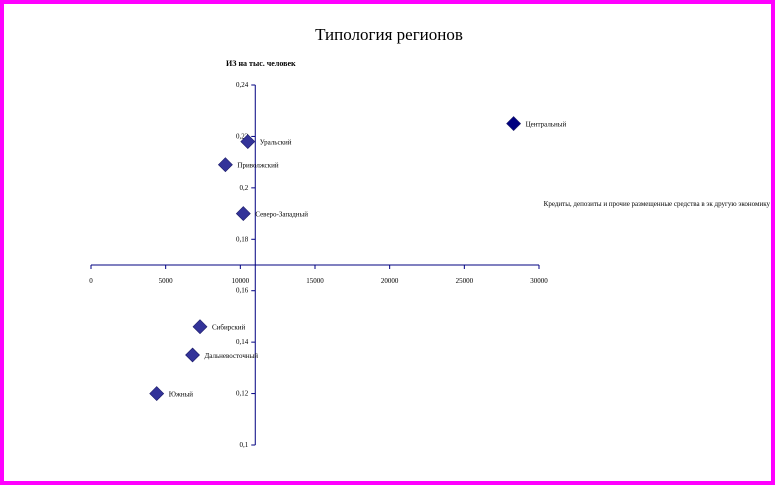 This screenshot has height=489, width=775. I want to click on y-tick-label: 0,2, so click(244, 188).